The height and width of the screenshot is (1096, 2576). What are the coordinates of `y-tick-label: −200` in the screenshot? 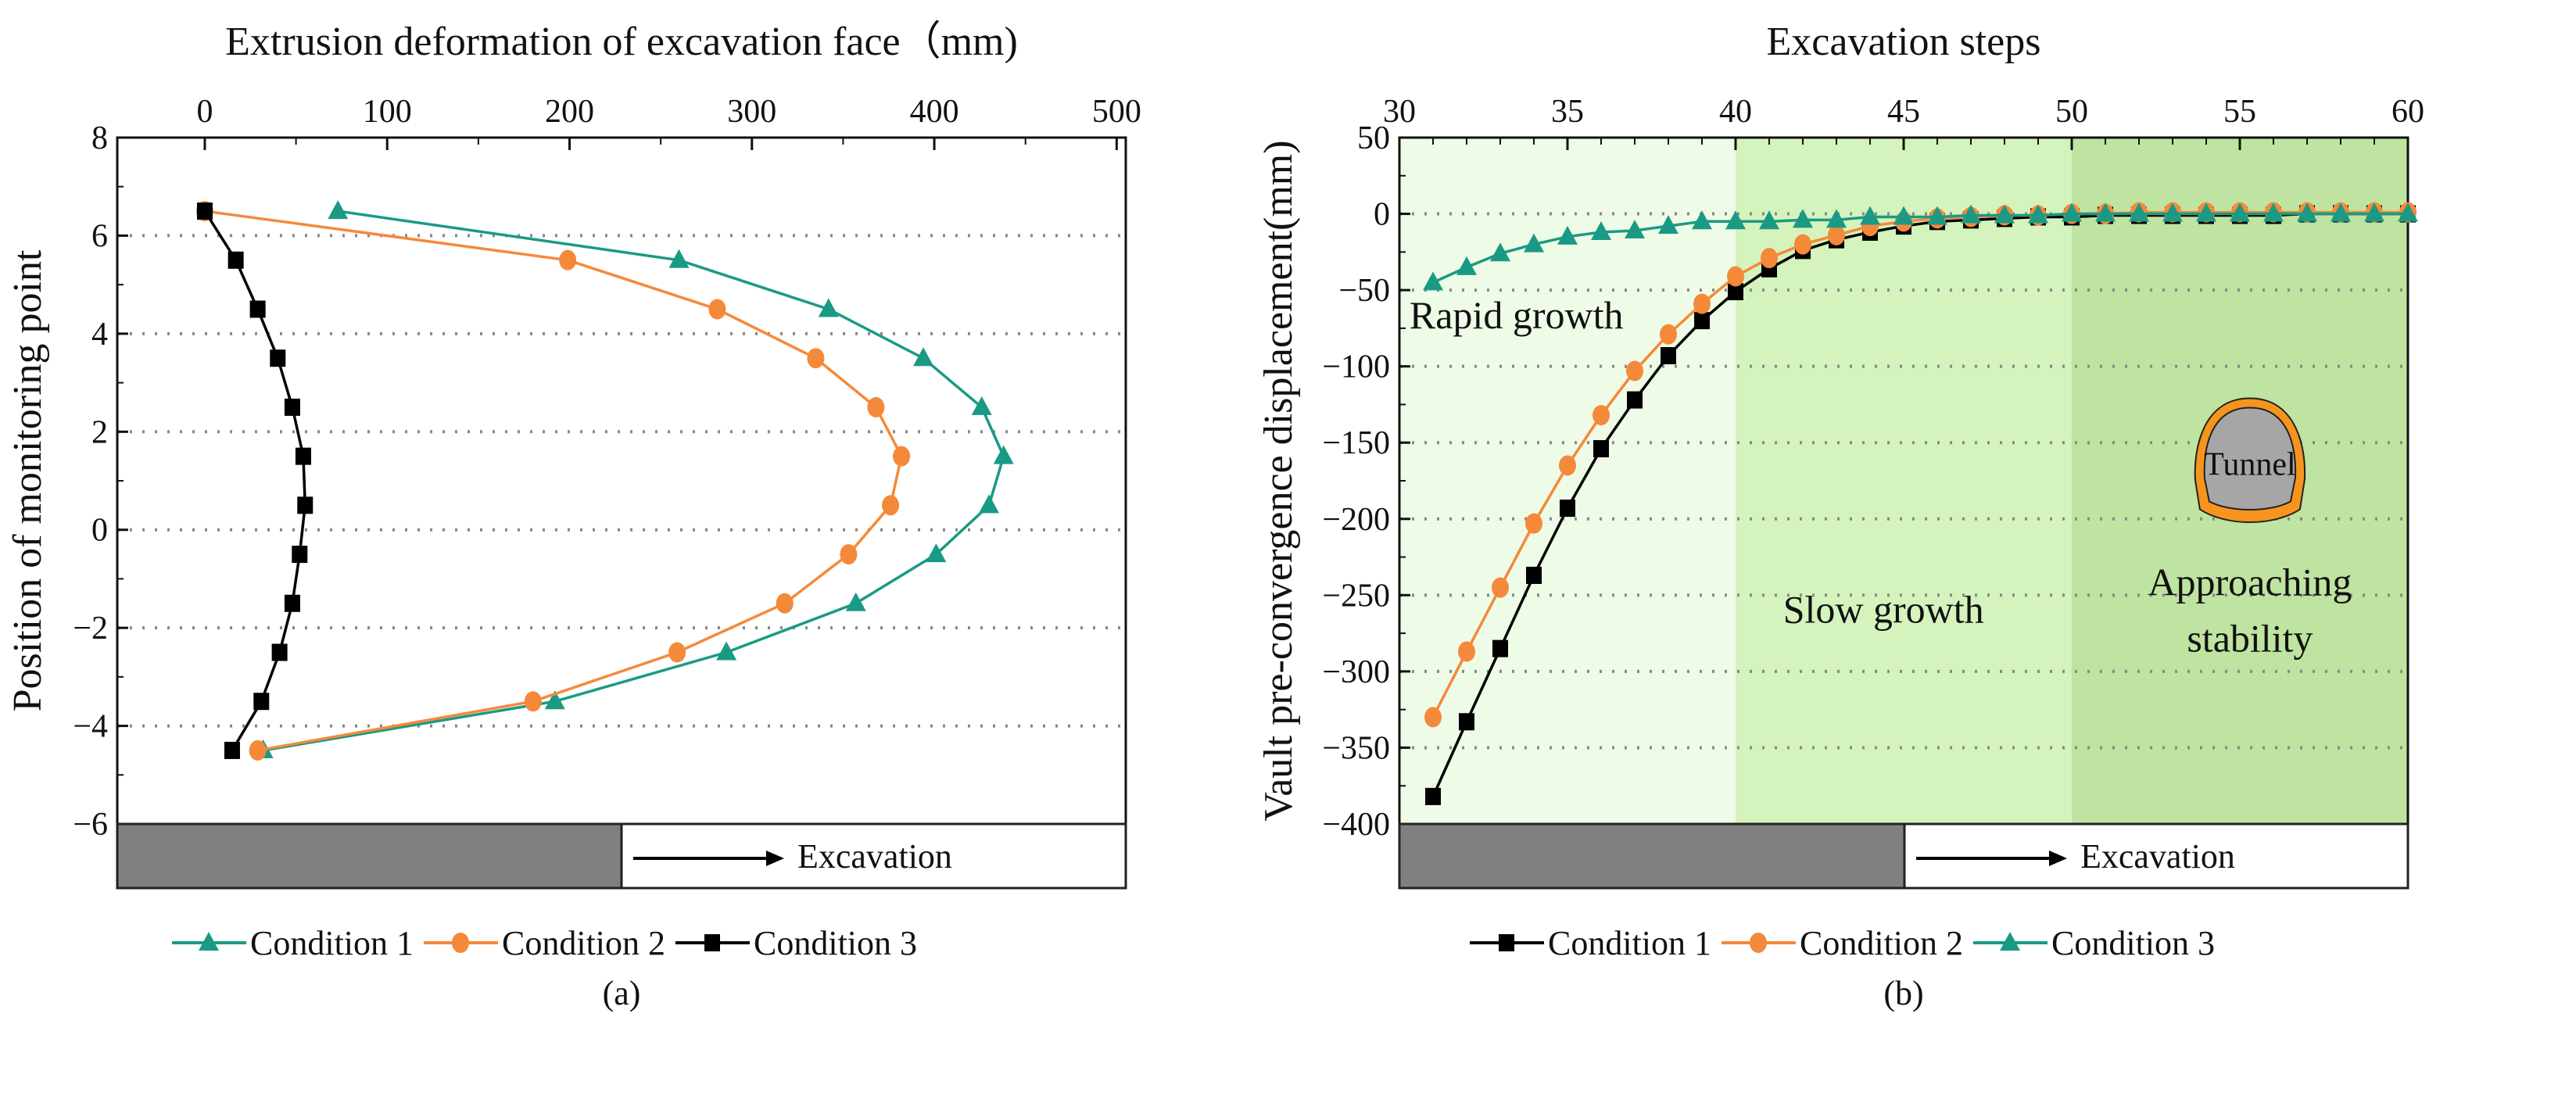 It's located at (1356, 520).